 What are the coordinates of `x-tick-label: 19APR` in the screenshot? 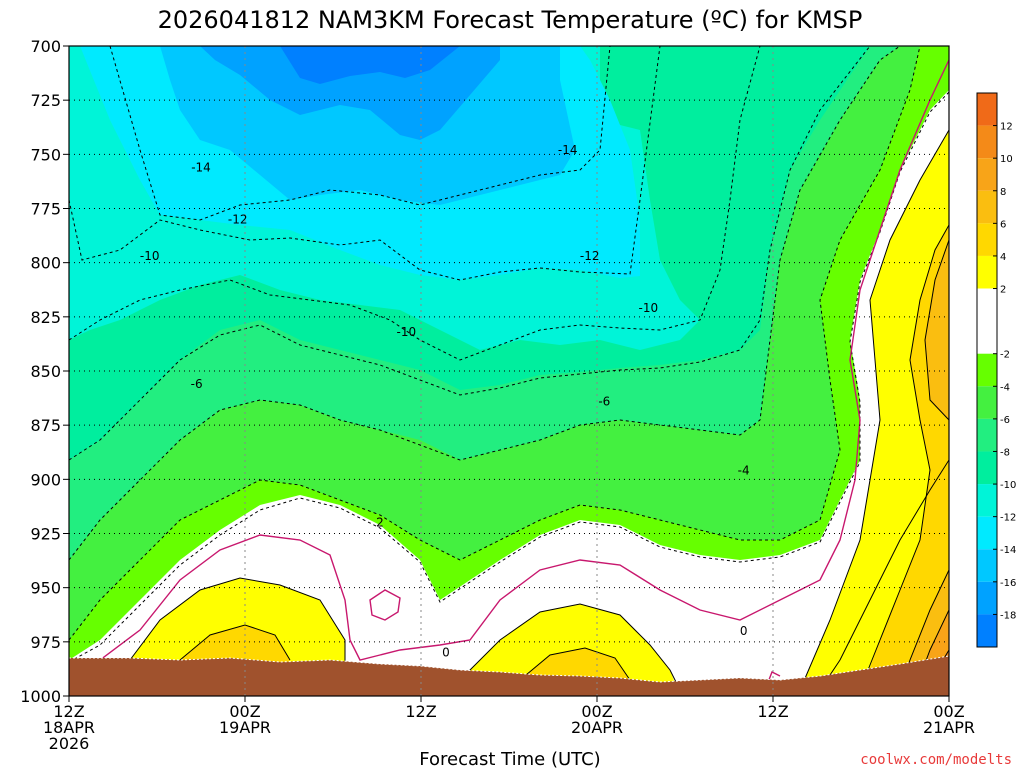 It's located at (245, 727).